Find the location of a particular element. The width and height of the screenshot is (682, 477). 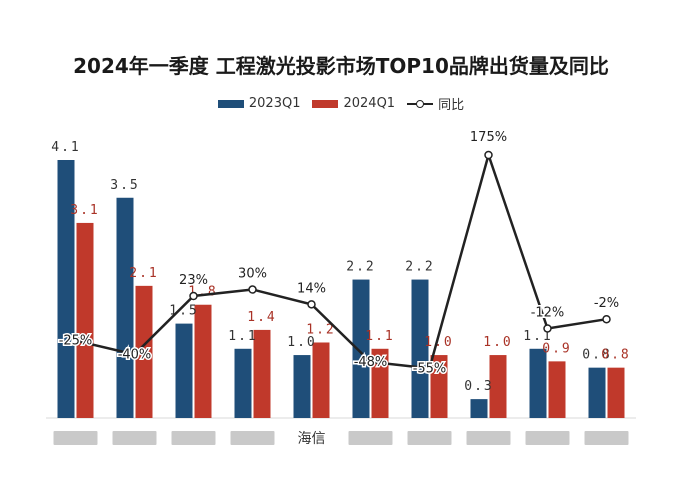

data-label-2023q1: 1.0 is located at coordinates (301, 342).